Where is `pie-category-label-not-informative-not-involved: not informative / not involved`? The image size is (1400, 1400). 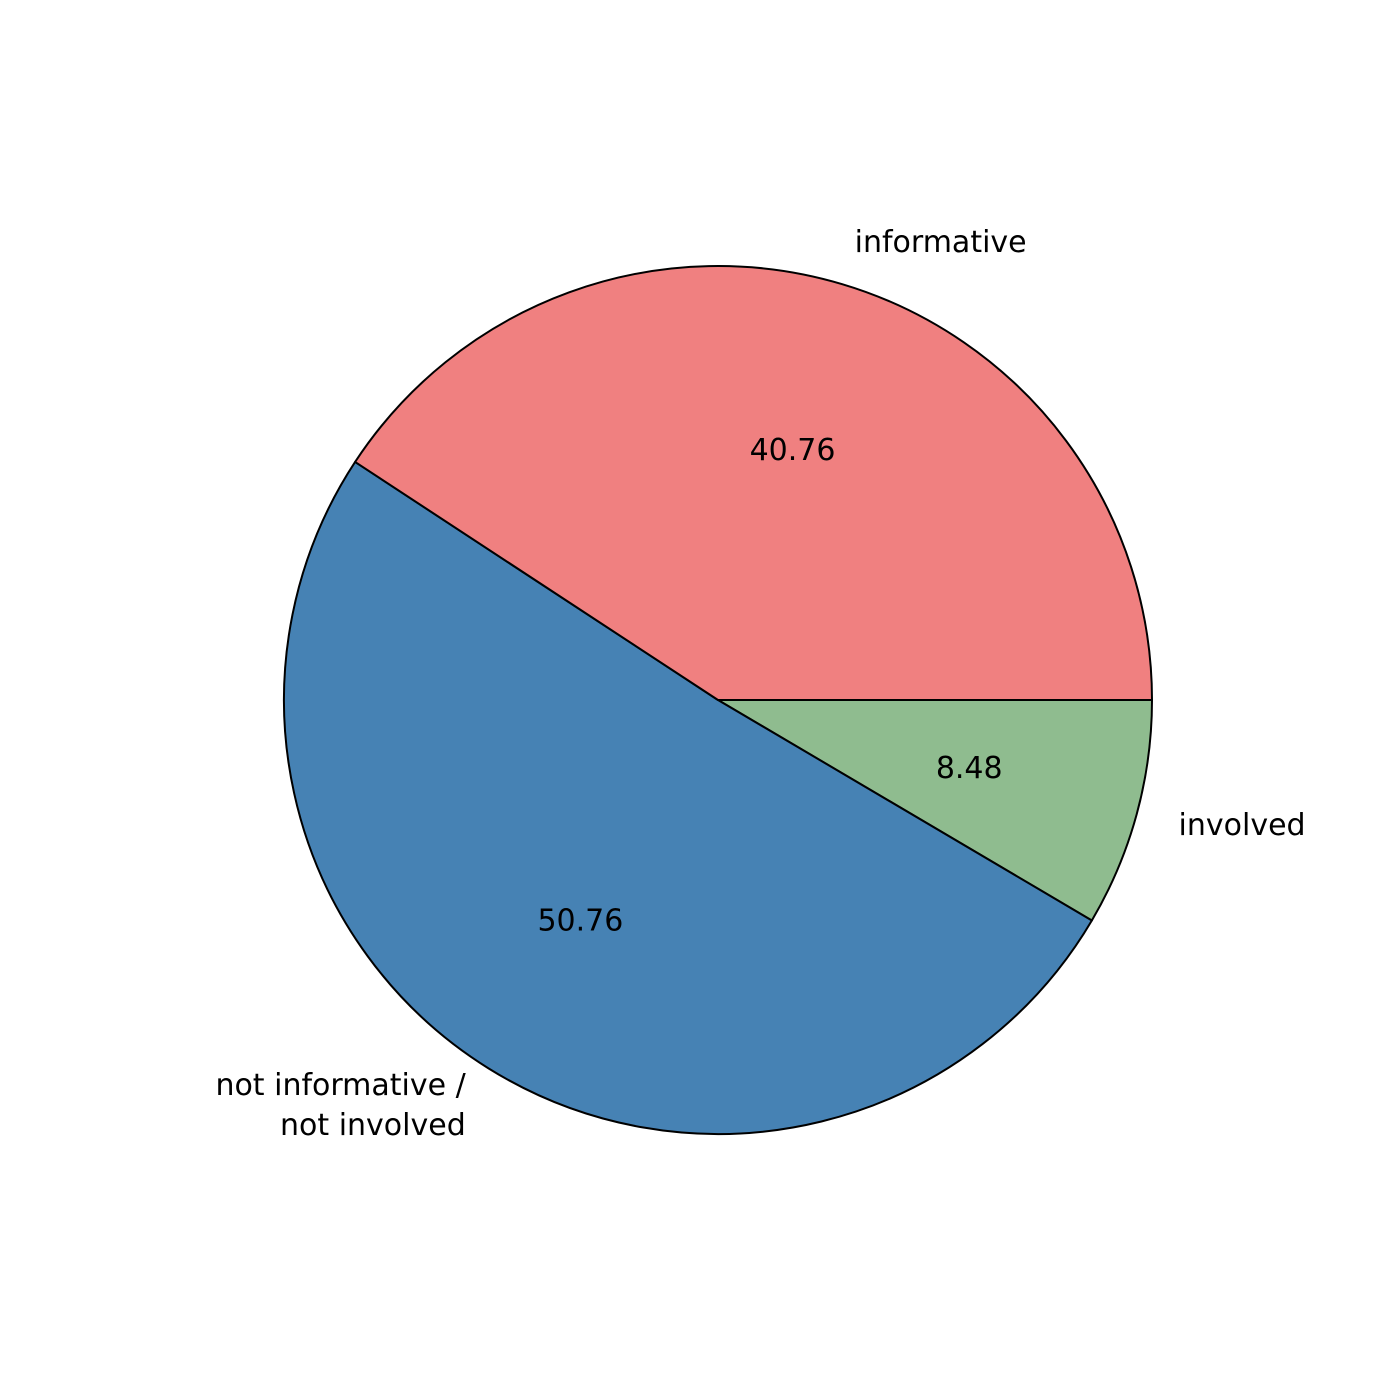
pie-category-label-not-informative-not-involved: not informative / not involved is located at coordinates (340, 1105).